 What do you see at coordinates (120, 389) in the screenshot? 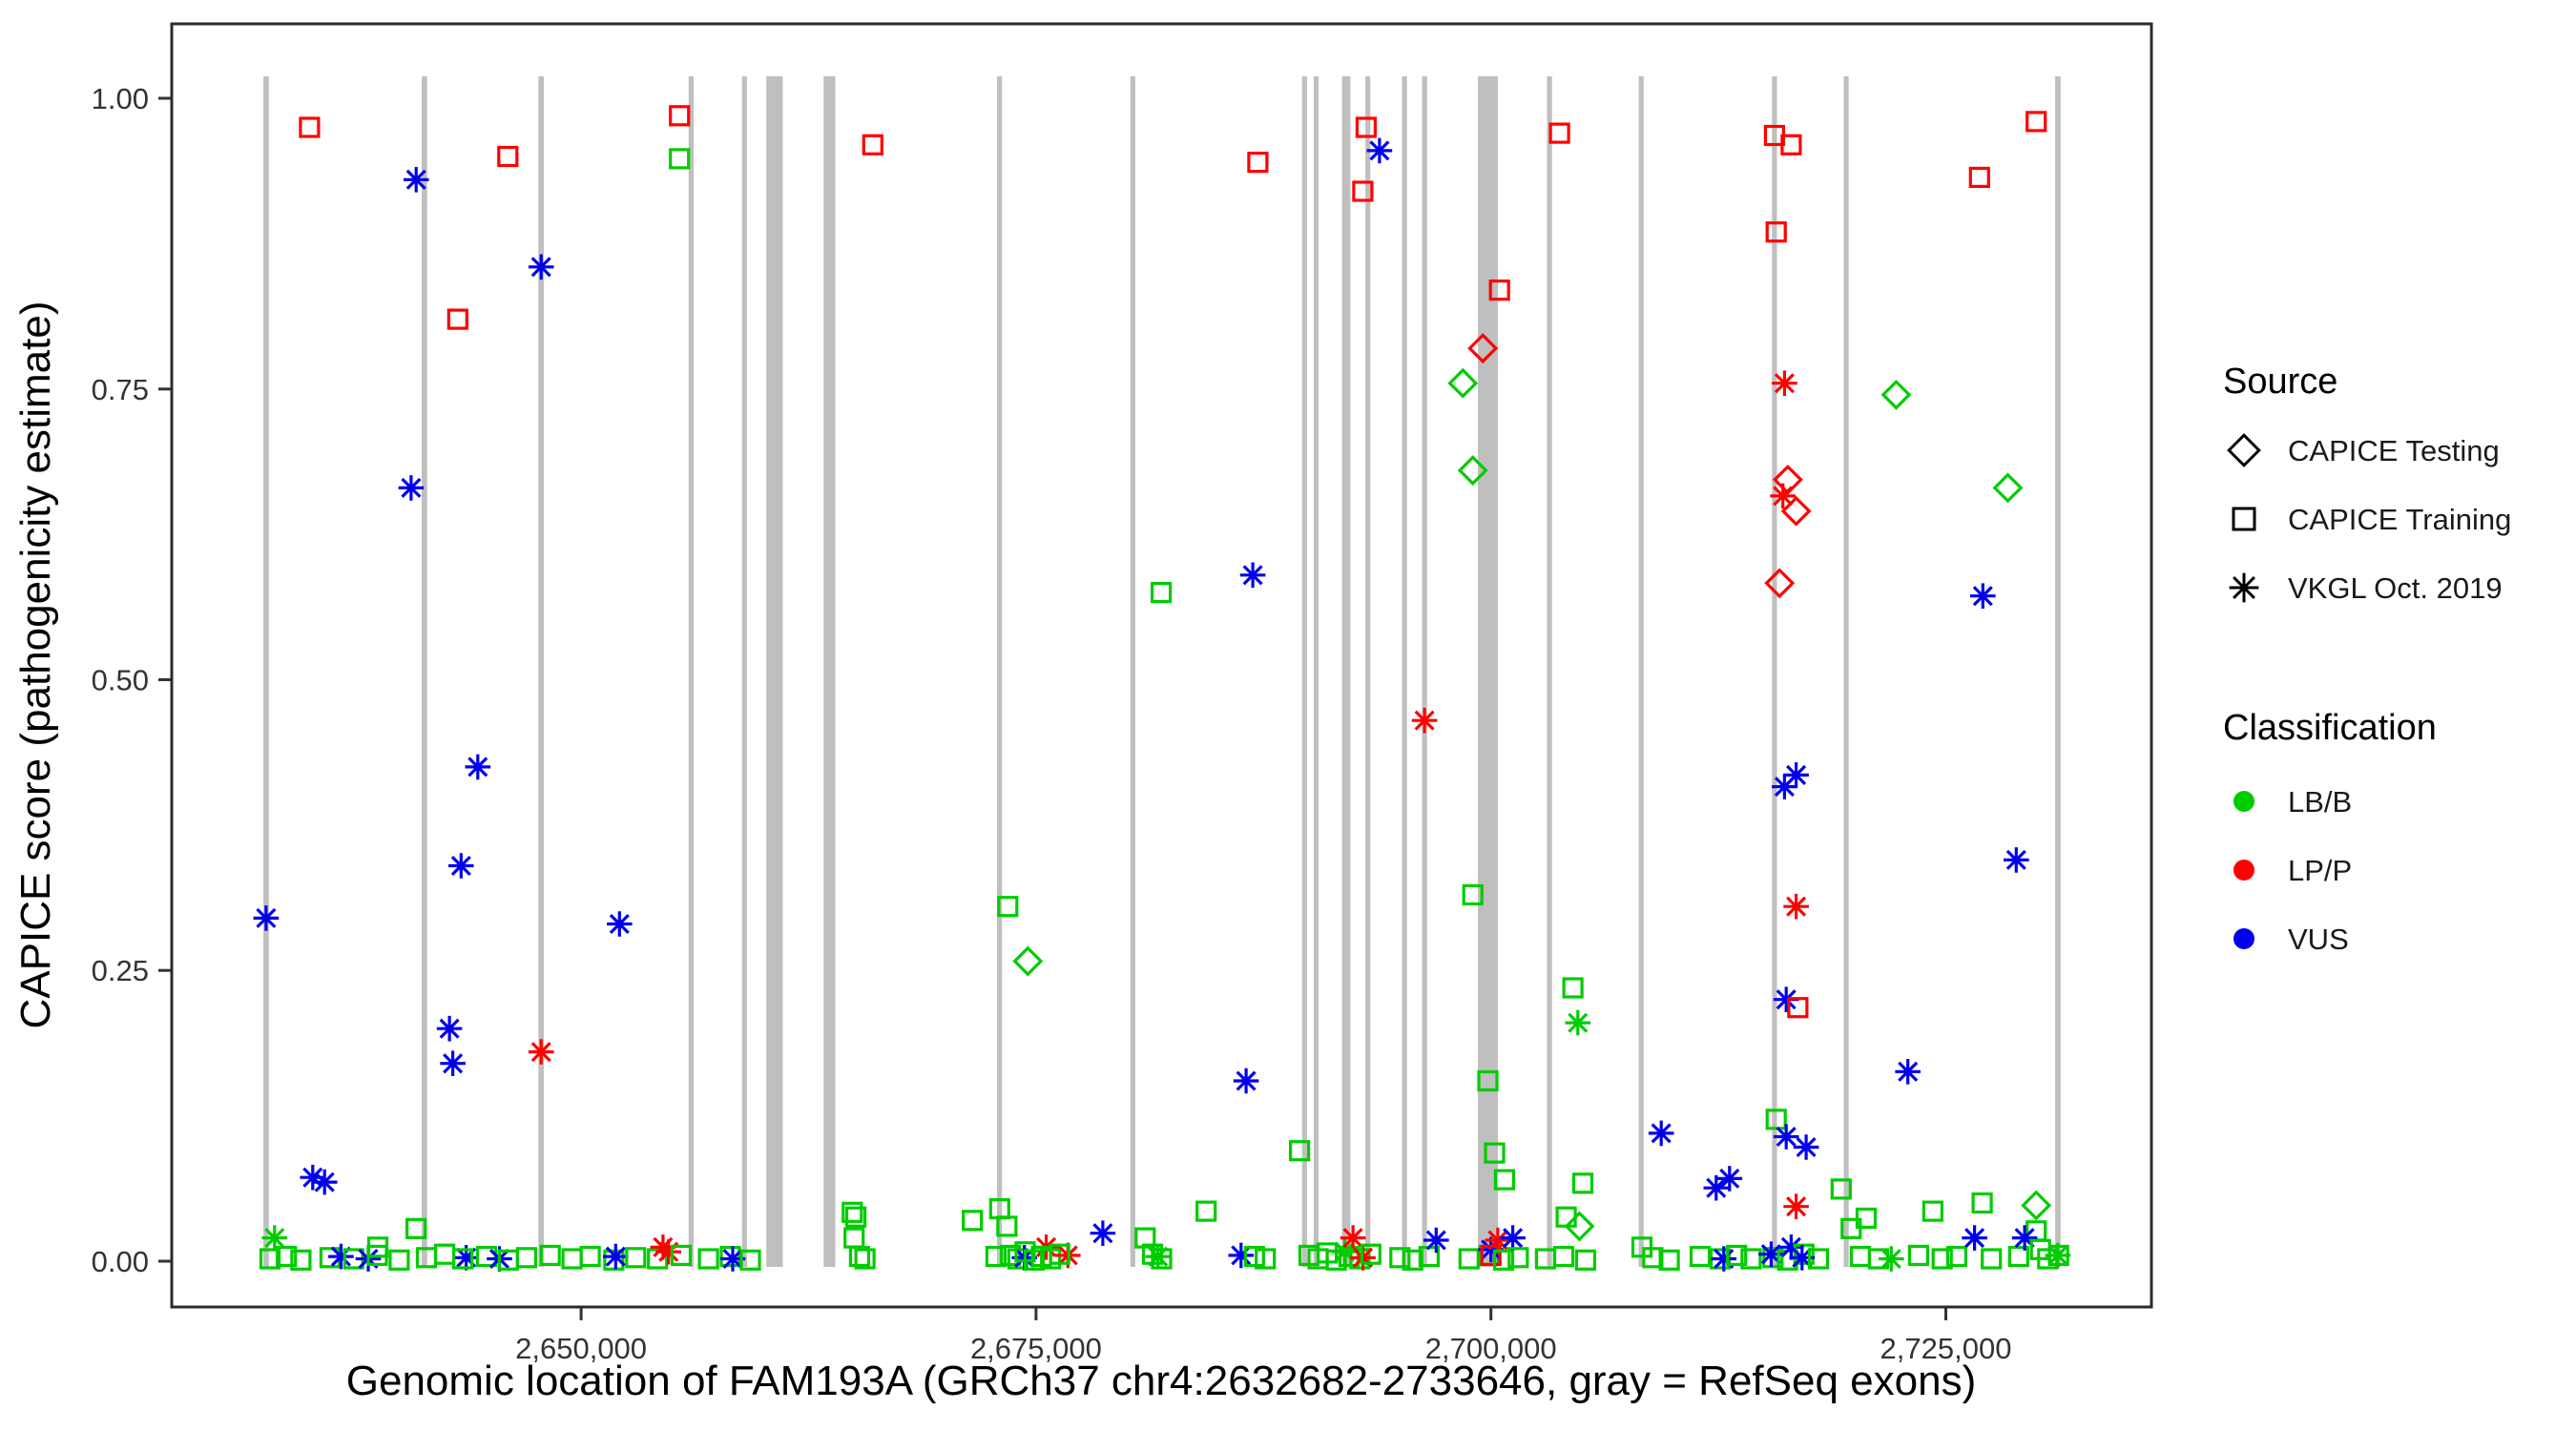
I see `y-tick-label: 0.75` at bounding box center [120, 389].